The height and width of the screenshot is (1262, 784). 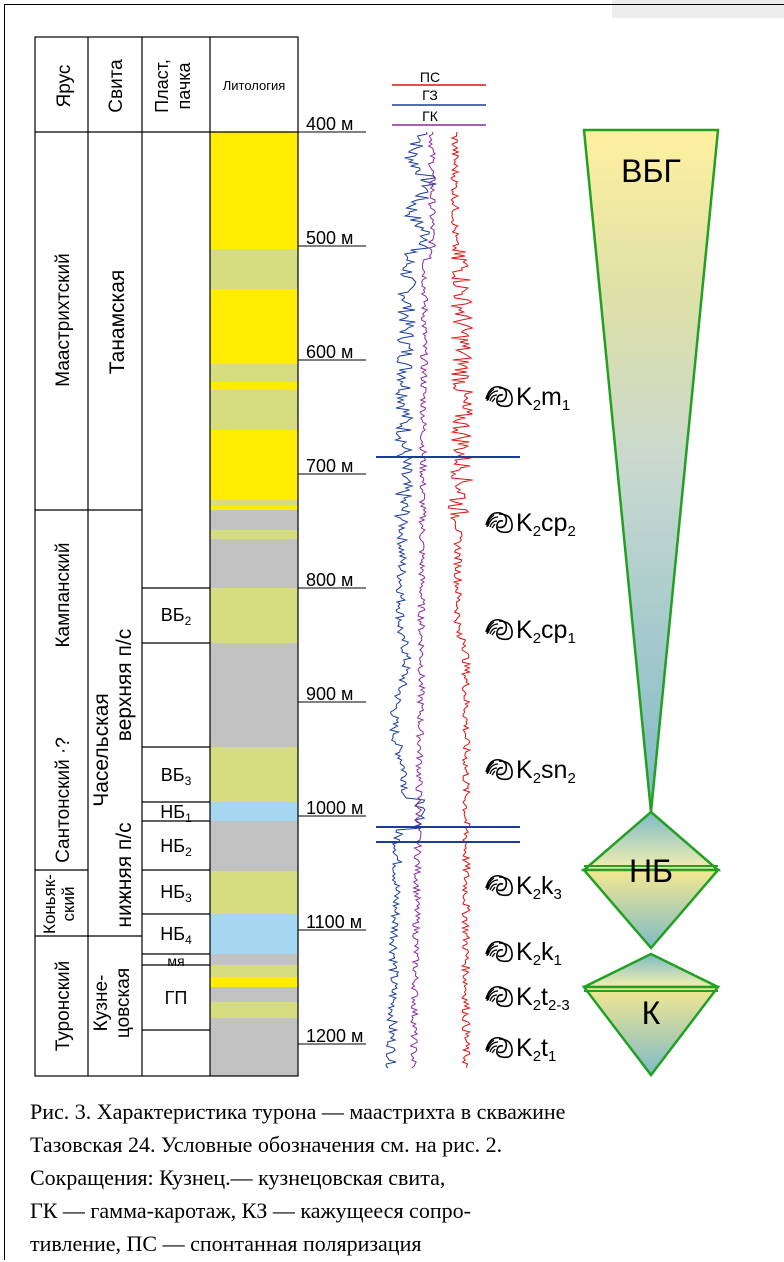 I want to click on legend-gz-label: ГЗ, so click(x=430, y=95).